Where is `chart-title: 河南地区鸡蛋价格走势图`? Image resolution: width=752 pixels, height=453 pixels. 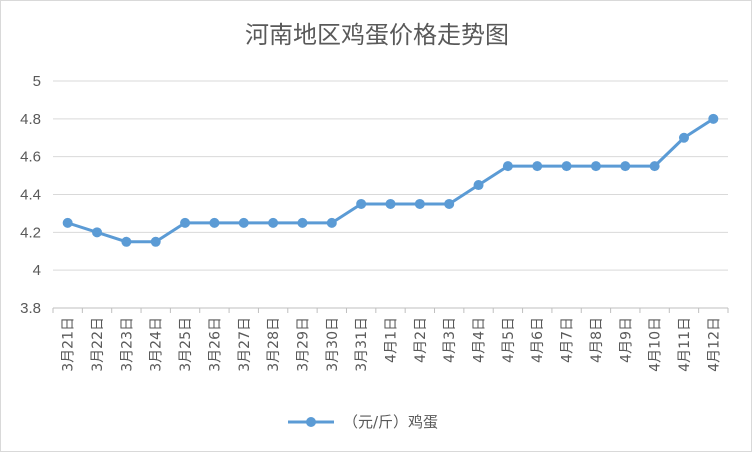
chart-title: 河南地区鸡蛋价格走势图 is located at coordinates (377, 35).